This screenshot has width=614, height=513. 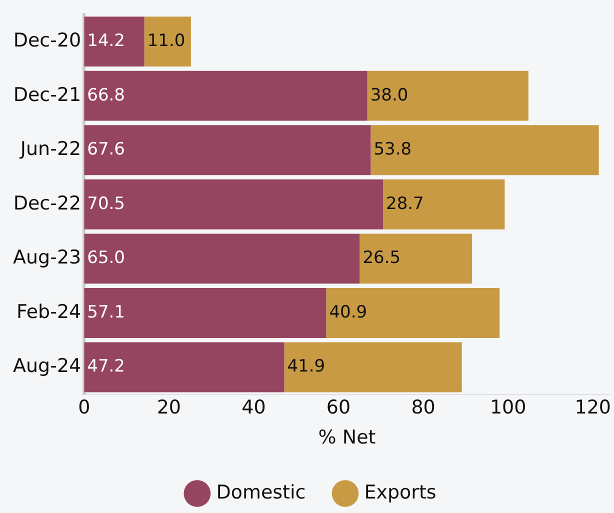 What do you see at coordinates (49, 311) in the screenshot?
I see `y-tick-label: Feb-24` at bounding box center [49, 311].